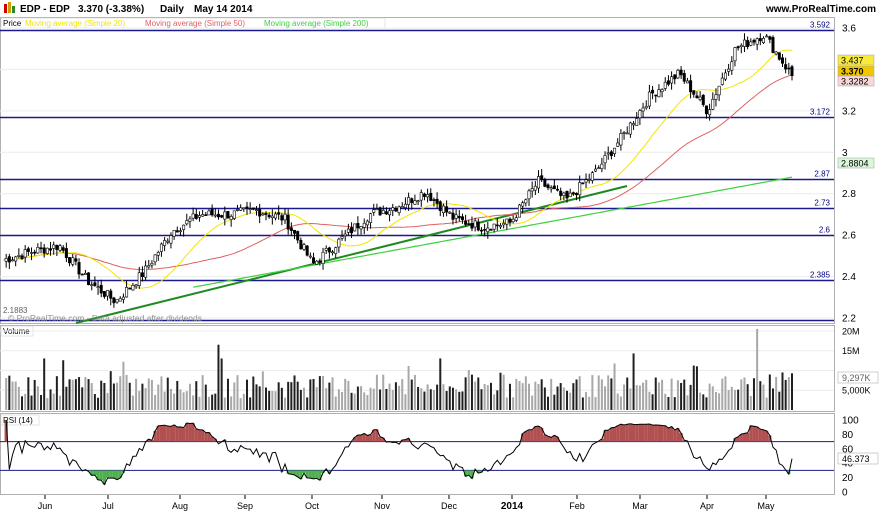 Image resolution: width=880 pixels, height=518 pixels. What do you see at coordinates (849, 29) in the screenshot?
I see `price-tick-label: 3.6` at bounding box center [849, 29].